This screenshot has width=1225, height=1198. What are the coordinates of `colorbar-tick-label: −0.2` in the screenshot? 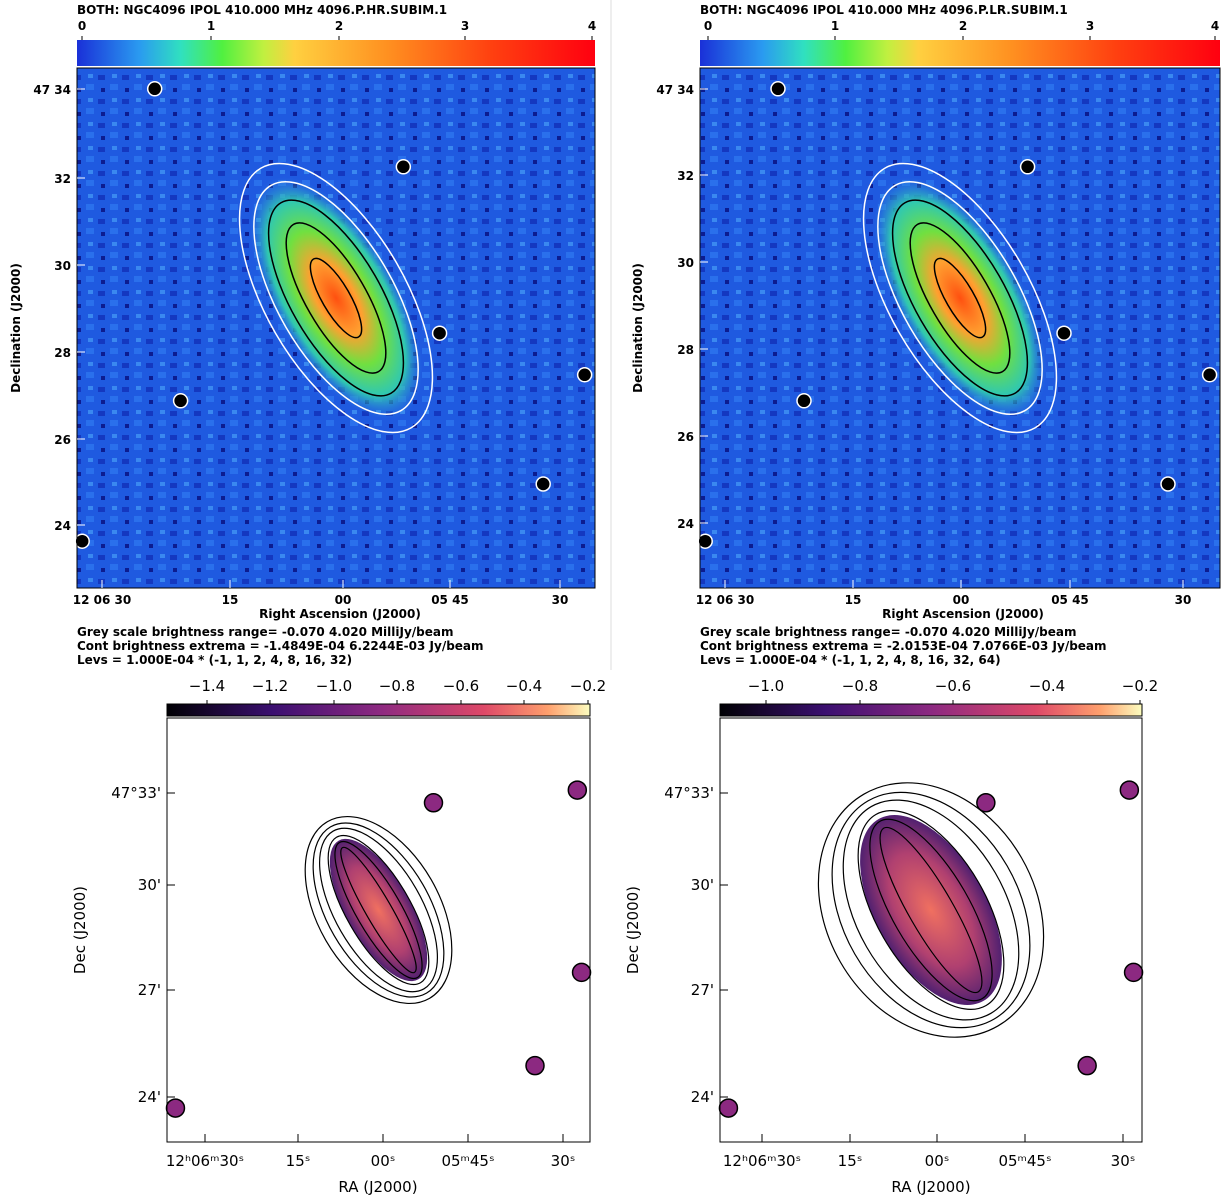 It's located at (1140, 686).